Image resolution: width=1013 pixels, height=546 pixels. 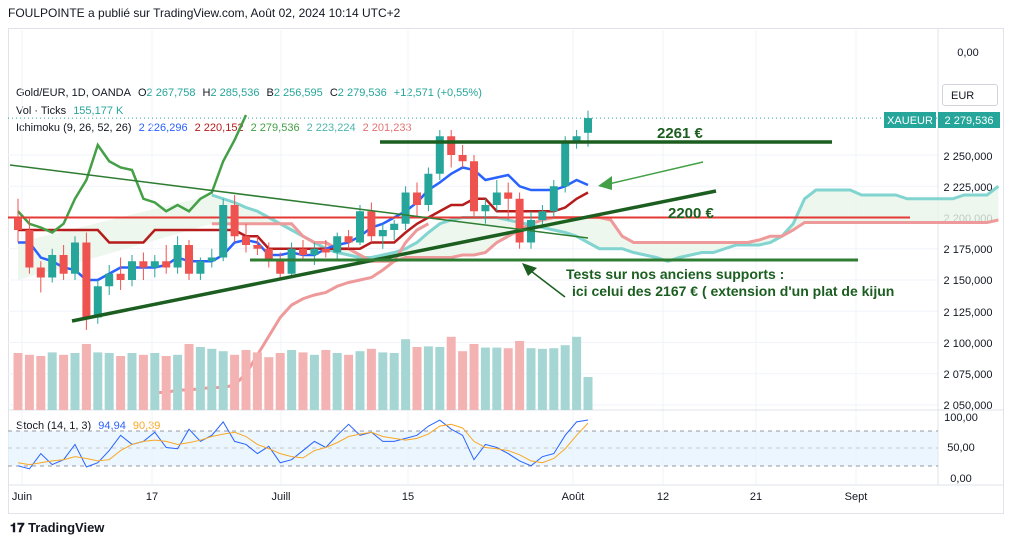 What do you see at coordinates (206, 93) in the screenshot?
I see `legend-high-label: H` at bounding box center [206, 93].